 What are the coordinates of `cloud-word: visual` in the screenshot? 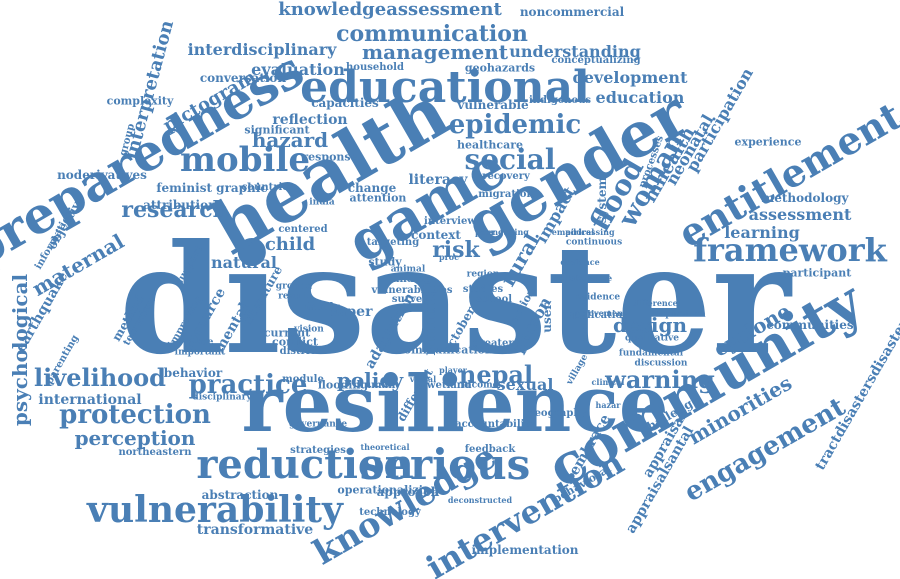 It's located at (423, 379).